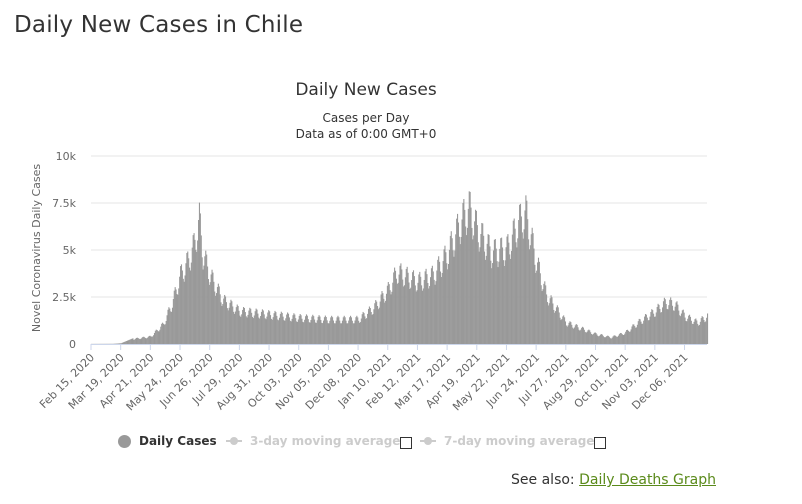 Image resolution: width=802 pixels, height=504 pixels. I want to click on checkbox-3-day-average, so click(406, 443).